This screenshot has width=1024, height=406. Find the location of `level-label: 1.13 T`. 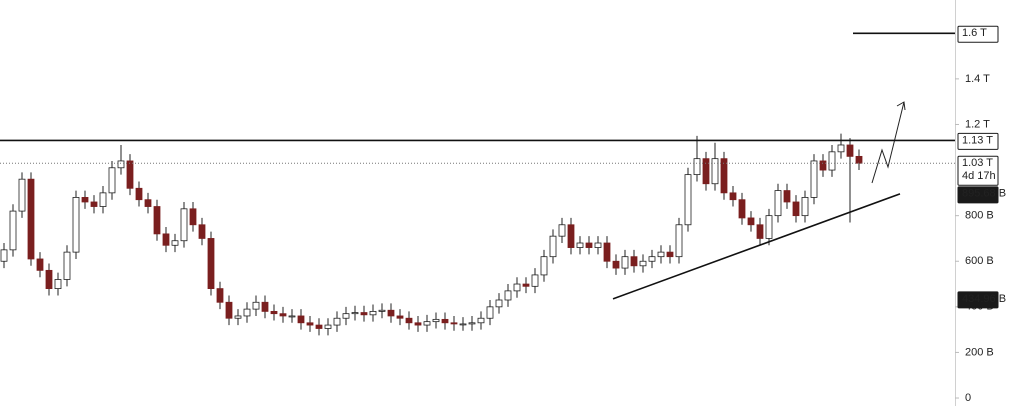

level-label: 1.13 T is located at coordinates (977, 140).